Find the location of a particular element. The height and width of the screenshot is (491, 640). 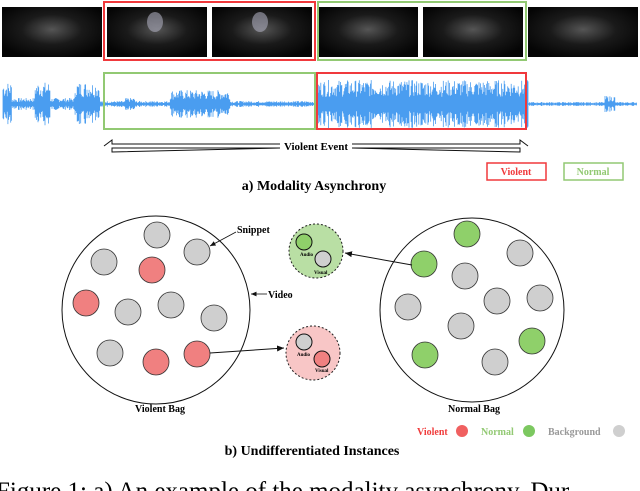

normal-instance-pointer is located at coordinates (378, 258).